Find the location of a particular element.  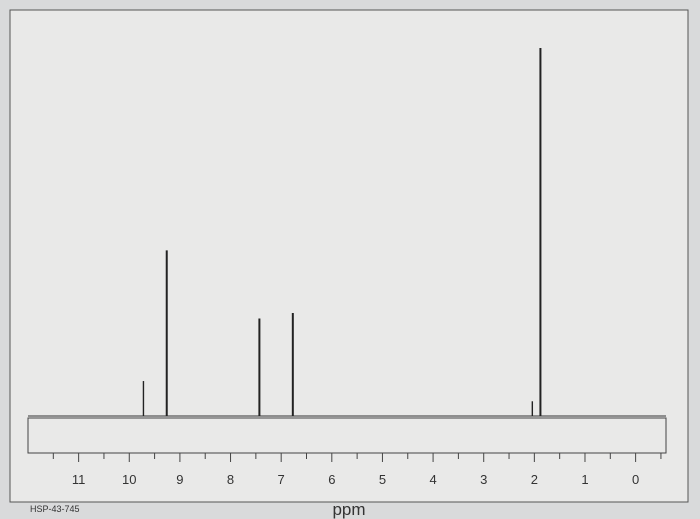

x-tick-label: 5 is located at coordinates (382, 479).